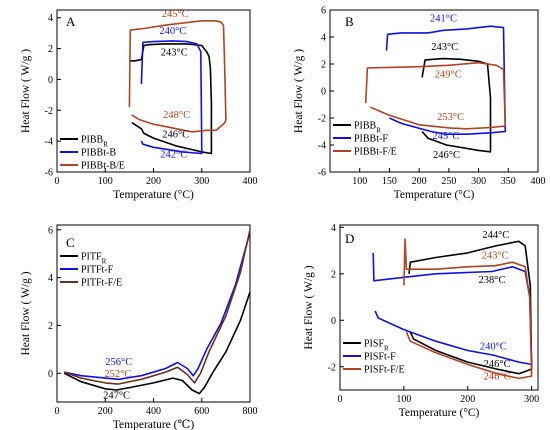  Describe the element at coordinates (450, 117) in the screenshot. I see `temperature-annotation: 253°C` at that location.